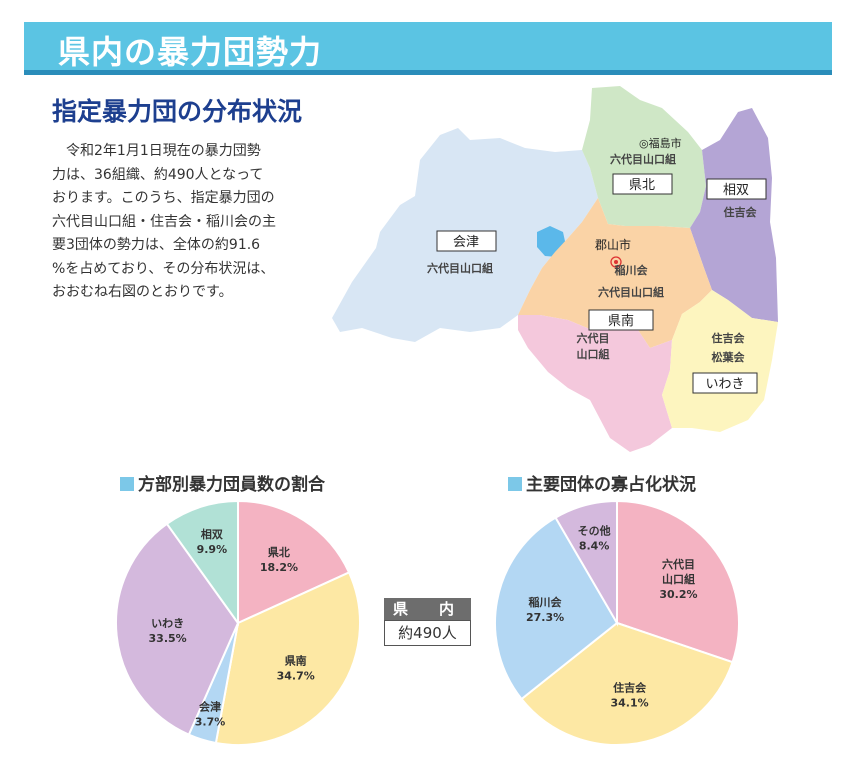  What do you see at coordinates (167, 623) in the screenshot?
I see `pie-name-label: いわき` at bounding box center [167, 623].